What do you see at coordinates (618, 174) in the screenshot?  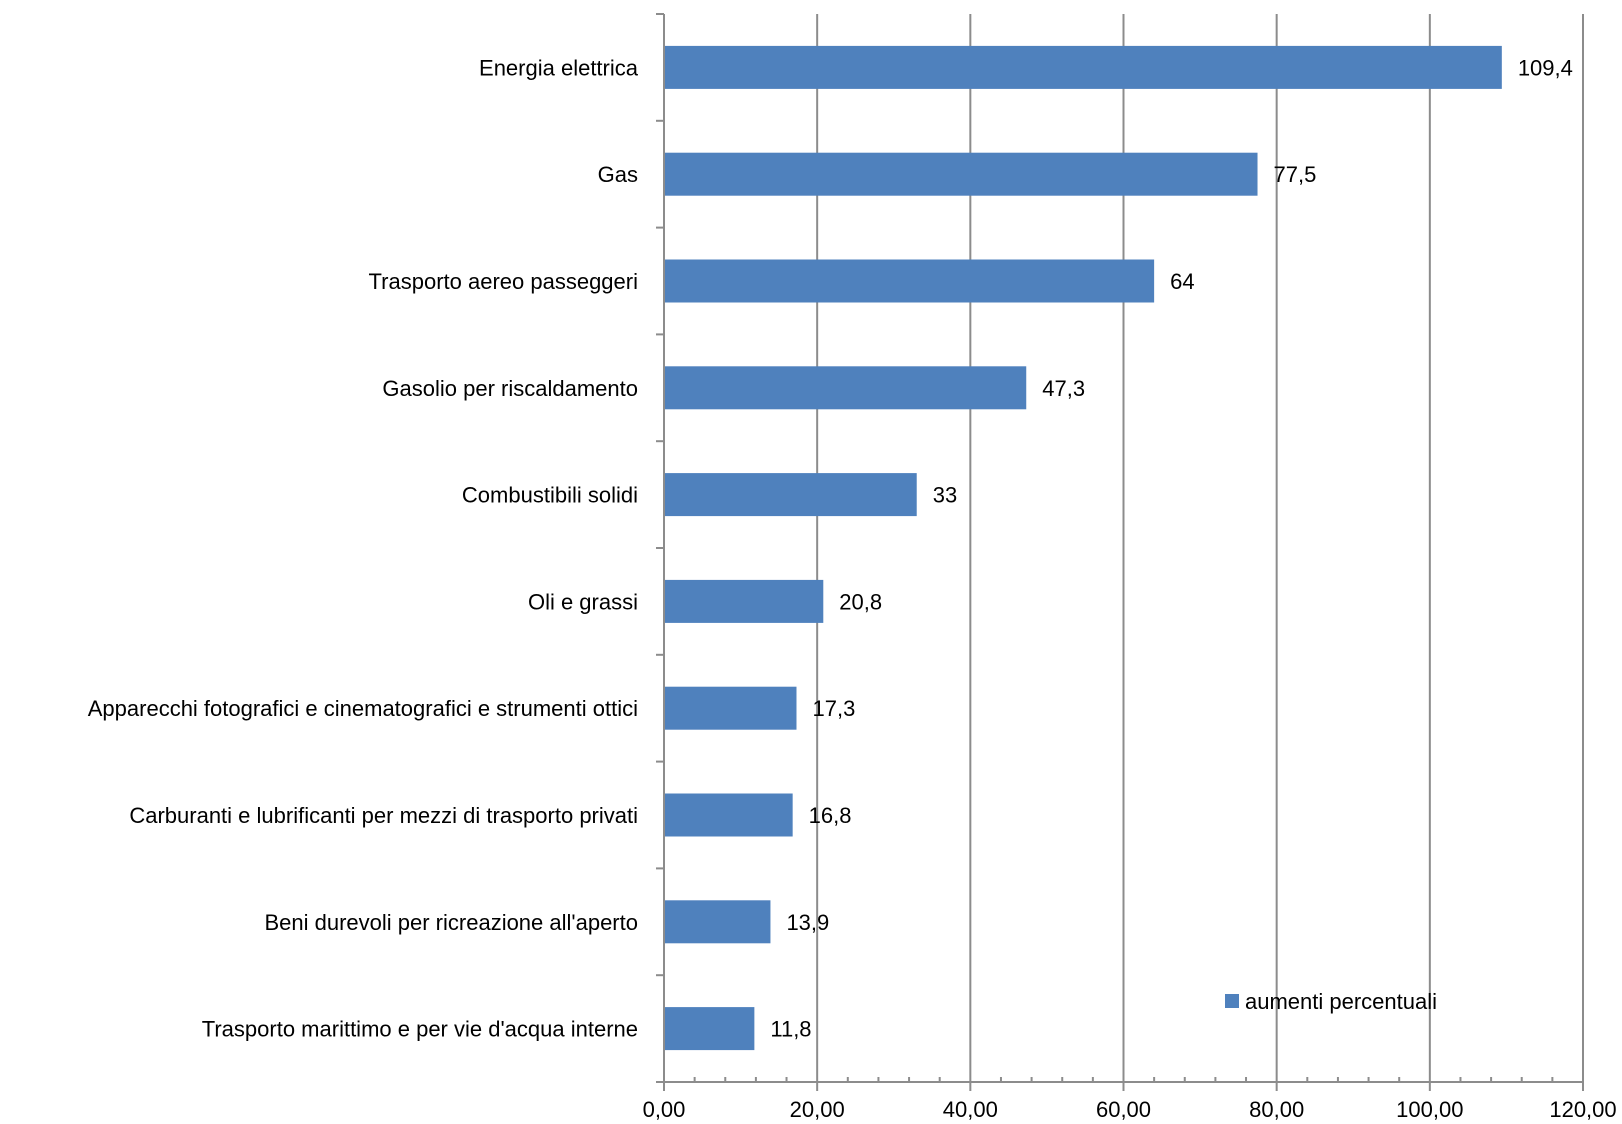 I see `category-label: Gas` at bounding box center [618, 174].